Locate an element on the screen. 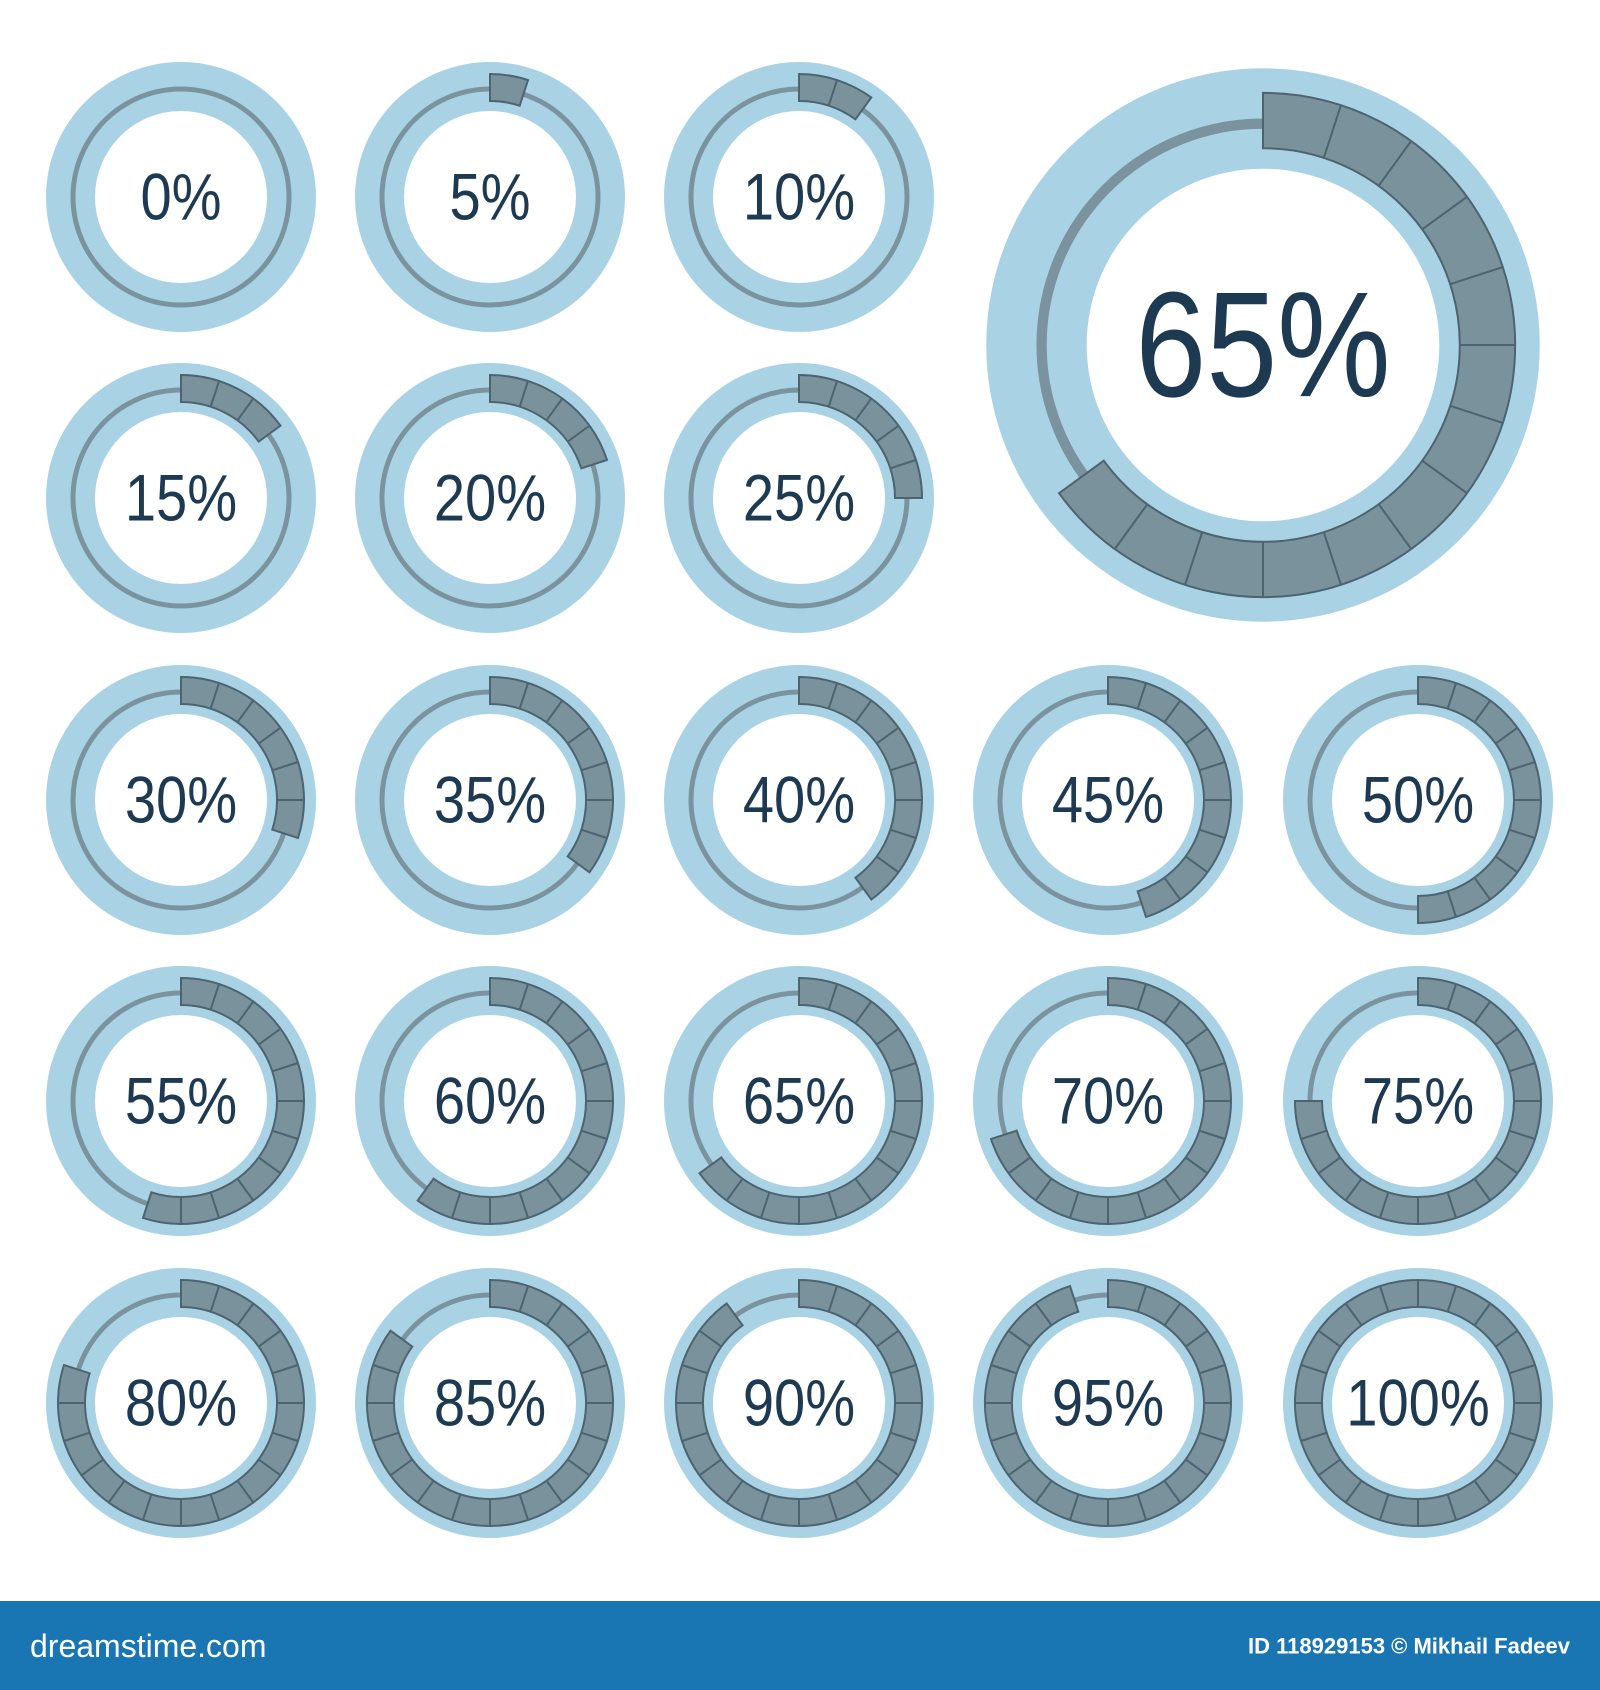  ring-label: 100% is located at coordinates (1417, 1402).